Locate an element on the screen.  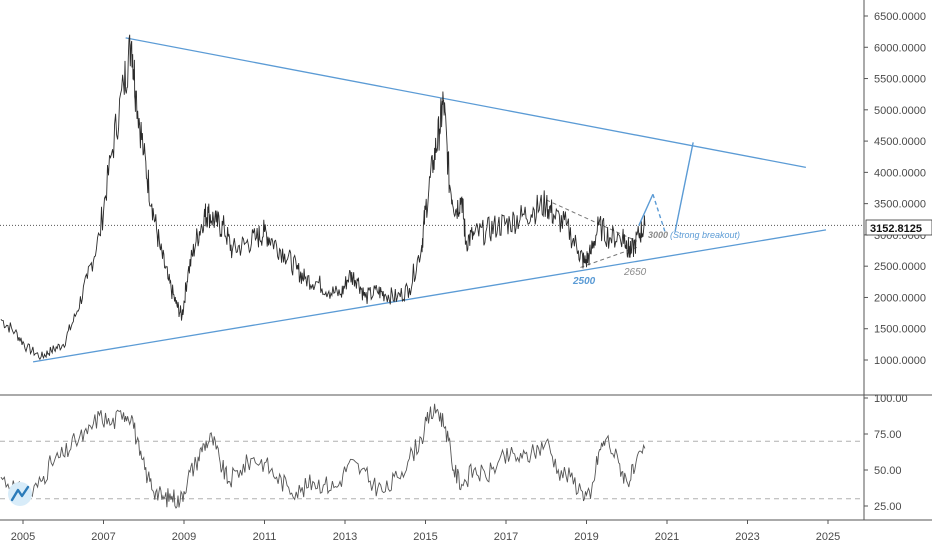
time-axis-label: 2007 is located at coordinates (103, 537).